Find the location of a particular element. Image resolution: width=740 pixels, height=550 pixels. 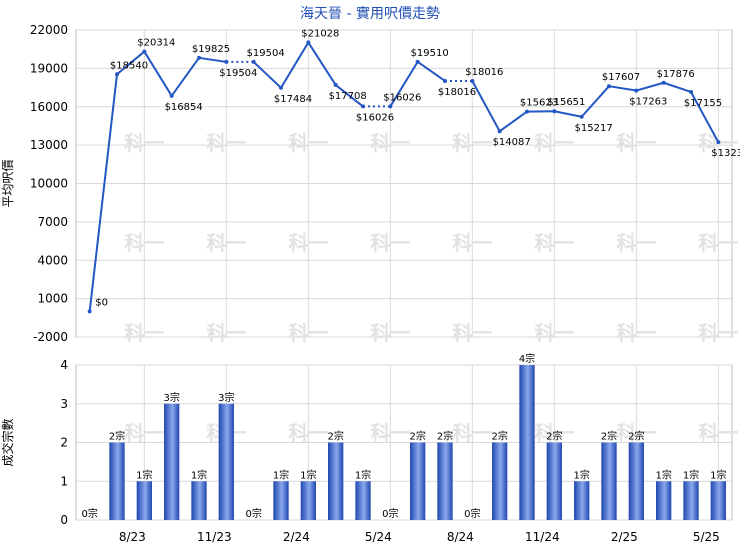

data-label: $15651 is located at coordinates (566, 102).